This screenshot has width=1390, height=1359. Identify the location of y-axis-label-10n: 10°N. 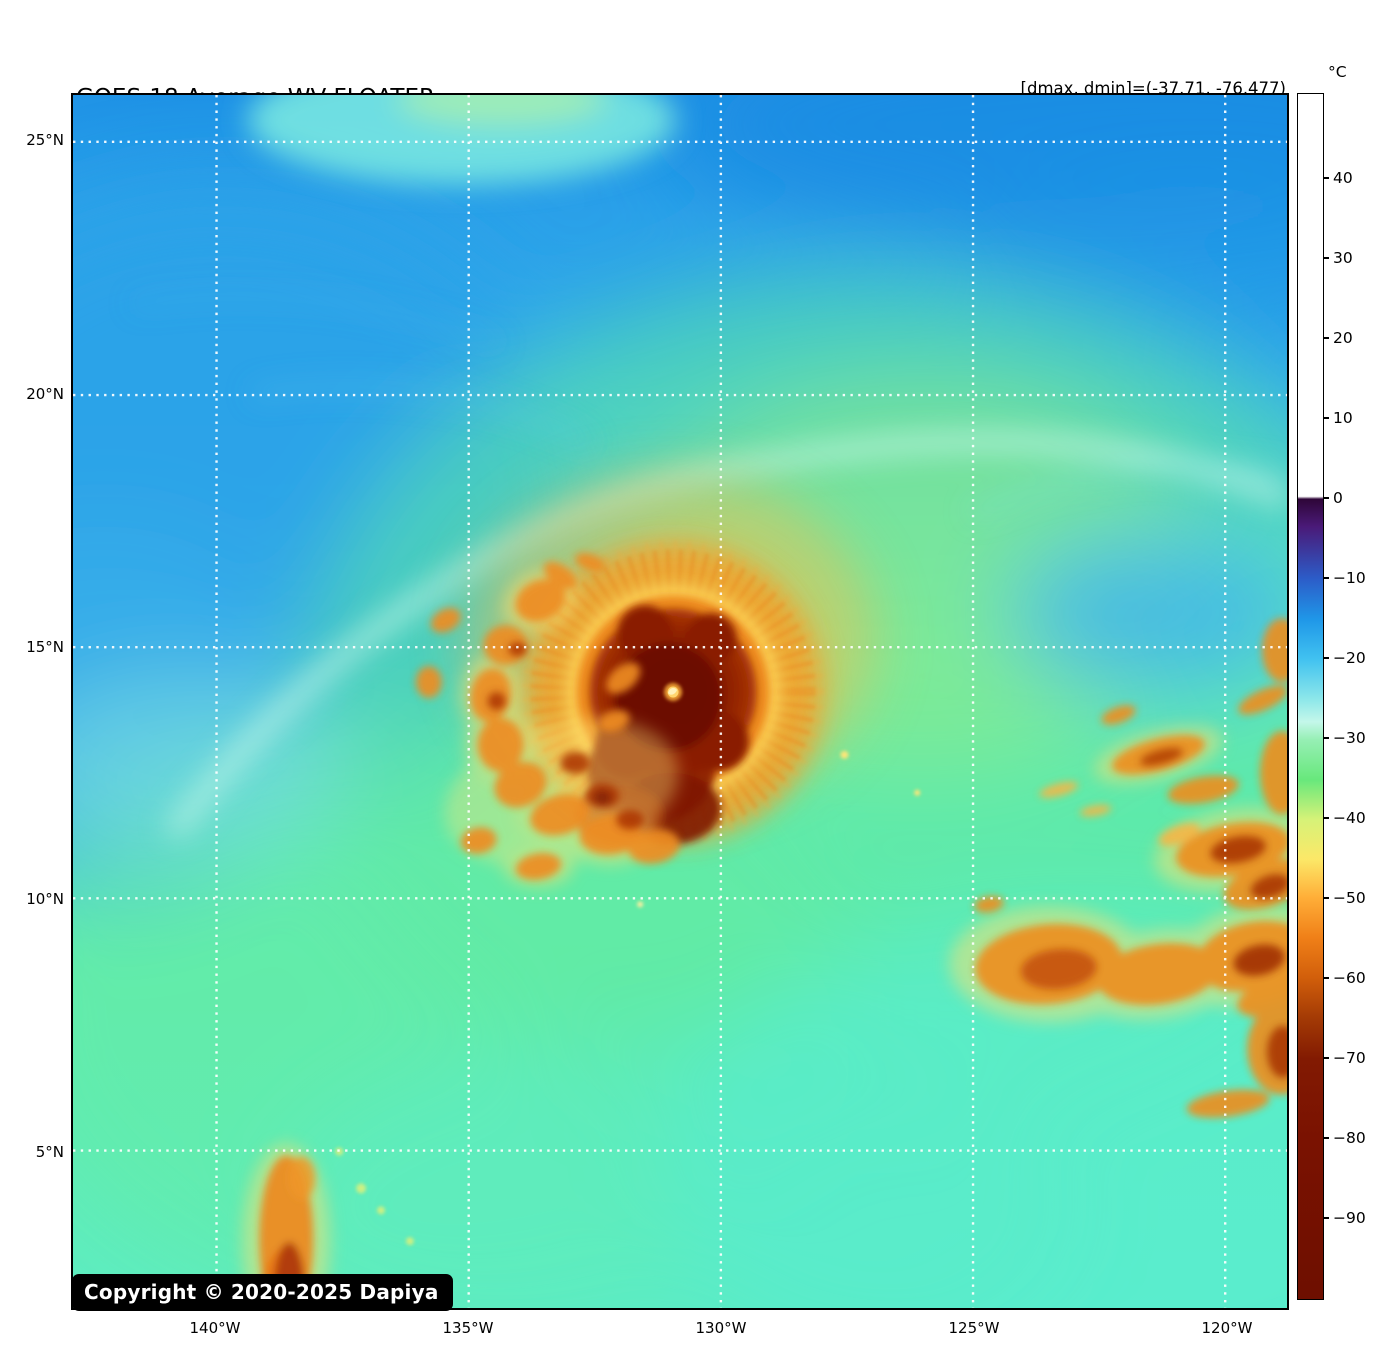
(45, 899).